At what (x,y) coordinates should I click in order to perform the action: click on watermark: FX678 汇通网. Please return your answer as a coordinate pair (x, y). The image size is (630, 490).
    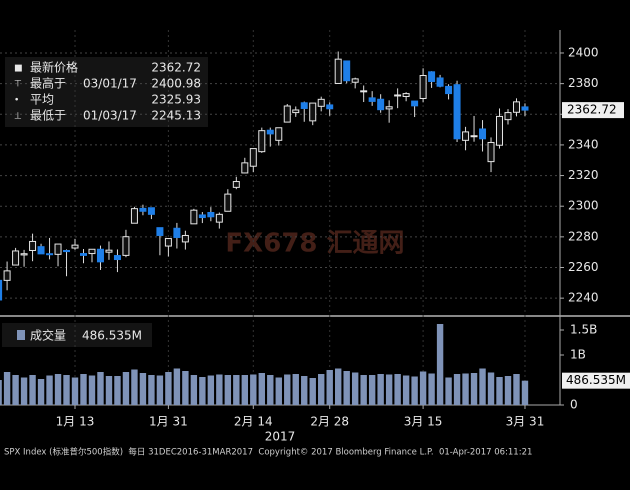
    Looking at the image, I should click on (314, 244).